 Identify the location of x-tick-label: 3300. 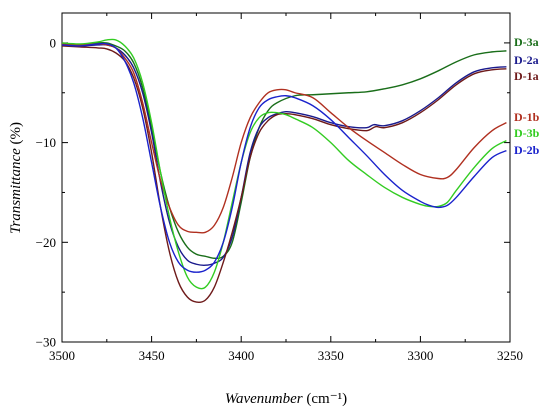
(420, 355).